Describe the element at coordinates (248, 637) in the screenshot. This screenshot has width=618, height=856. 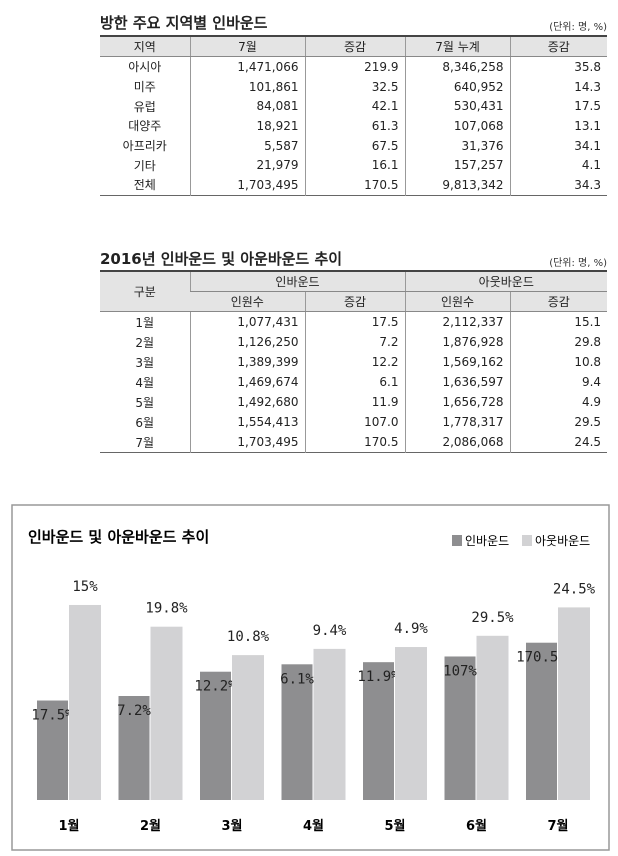
I see `data-label: 10.8%` at that location.